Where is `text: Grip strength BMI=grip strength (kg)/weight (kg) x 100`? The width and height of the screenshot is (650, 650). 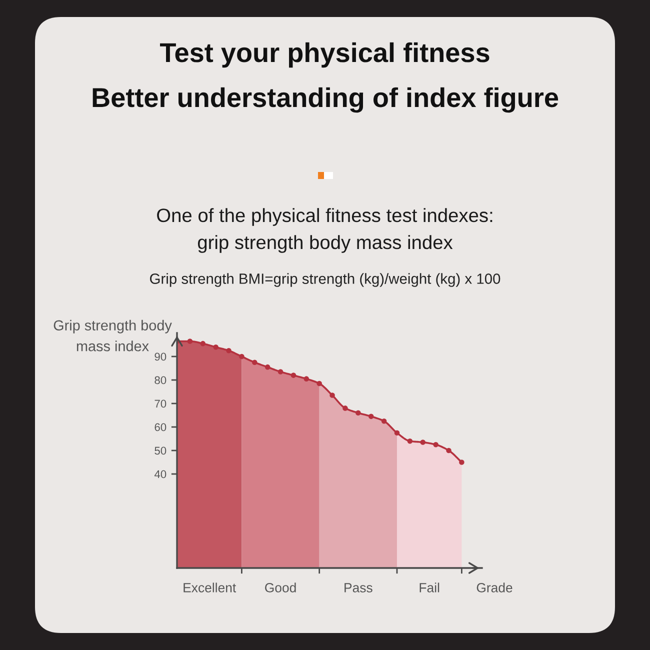
text: Grip strength BMI=grip strength (kg)/weight (kg) x 100 is located at coordinates (325, 280).